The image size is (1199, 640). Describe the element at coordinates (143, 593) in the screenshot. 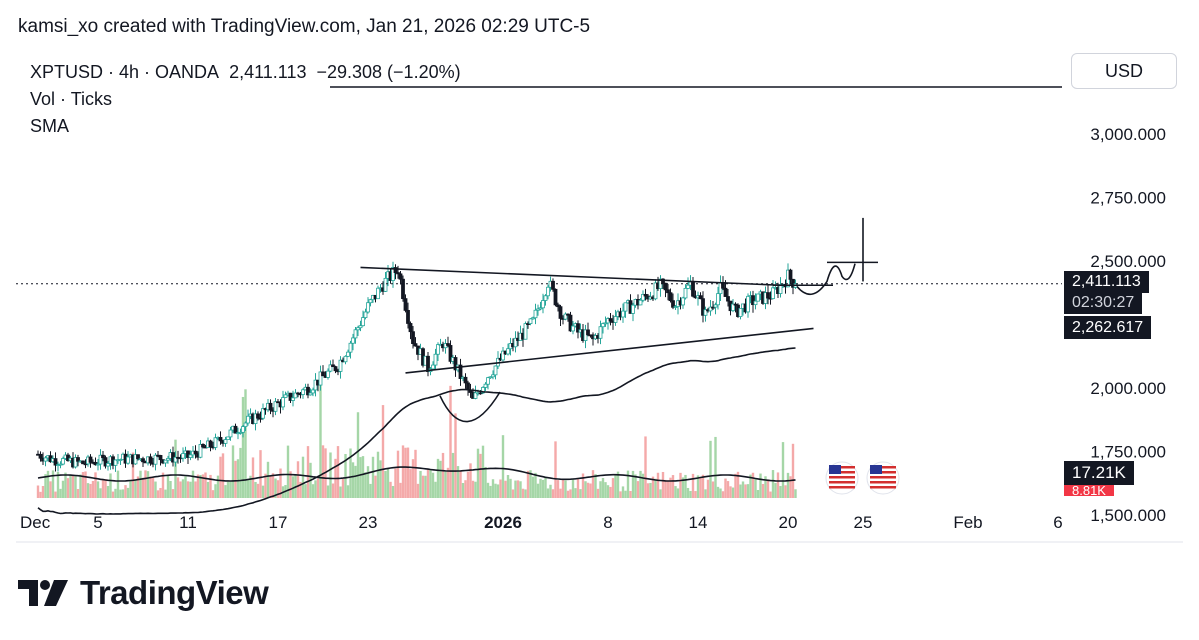

I see `tradingview-logo: TradingView` at that location.